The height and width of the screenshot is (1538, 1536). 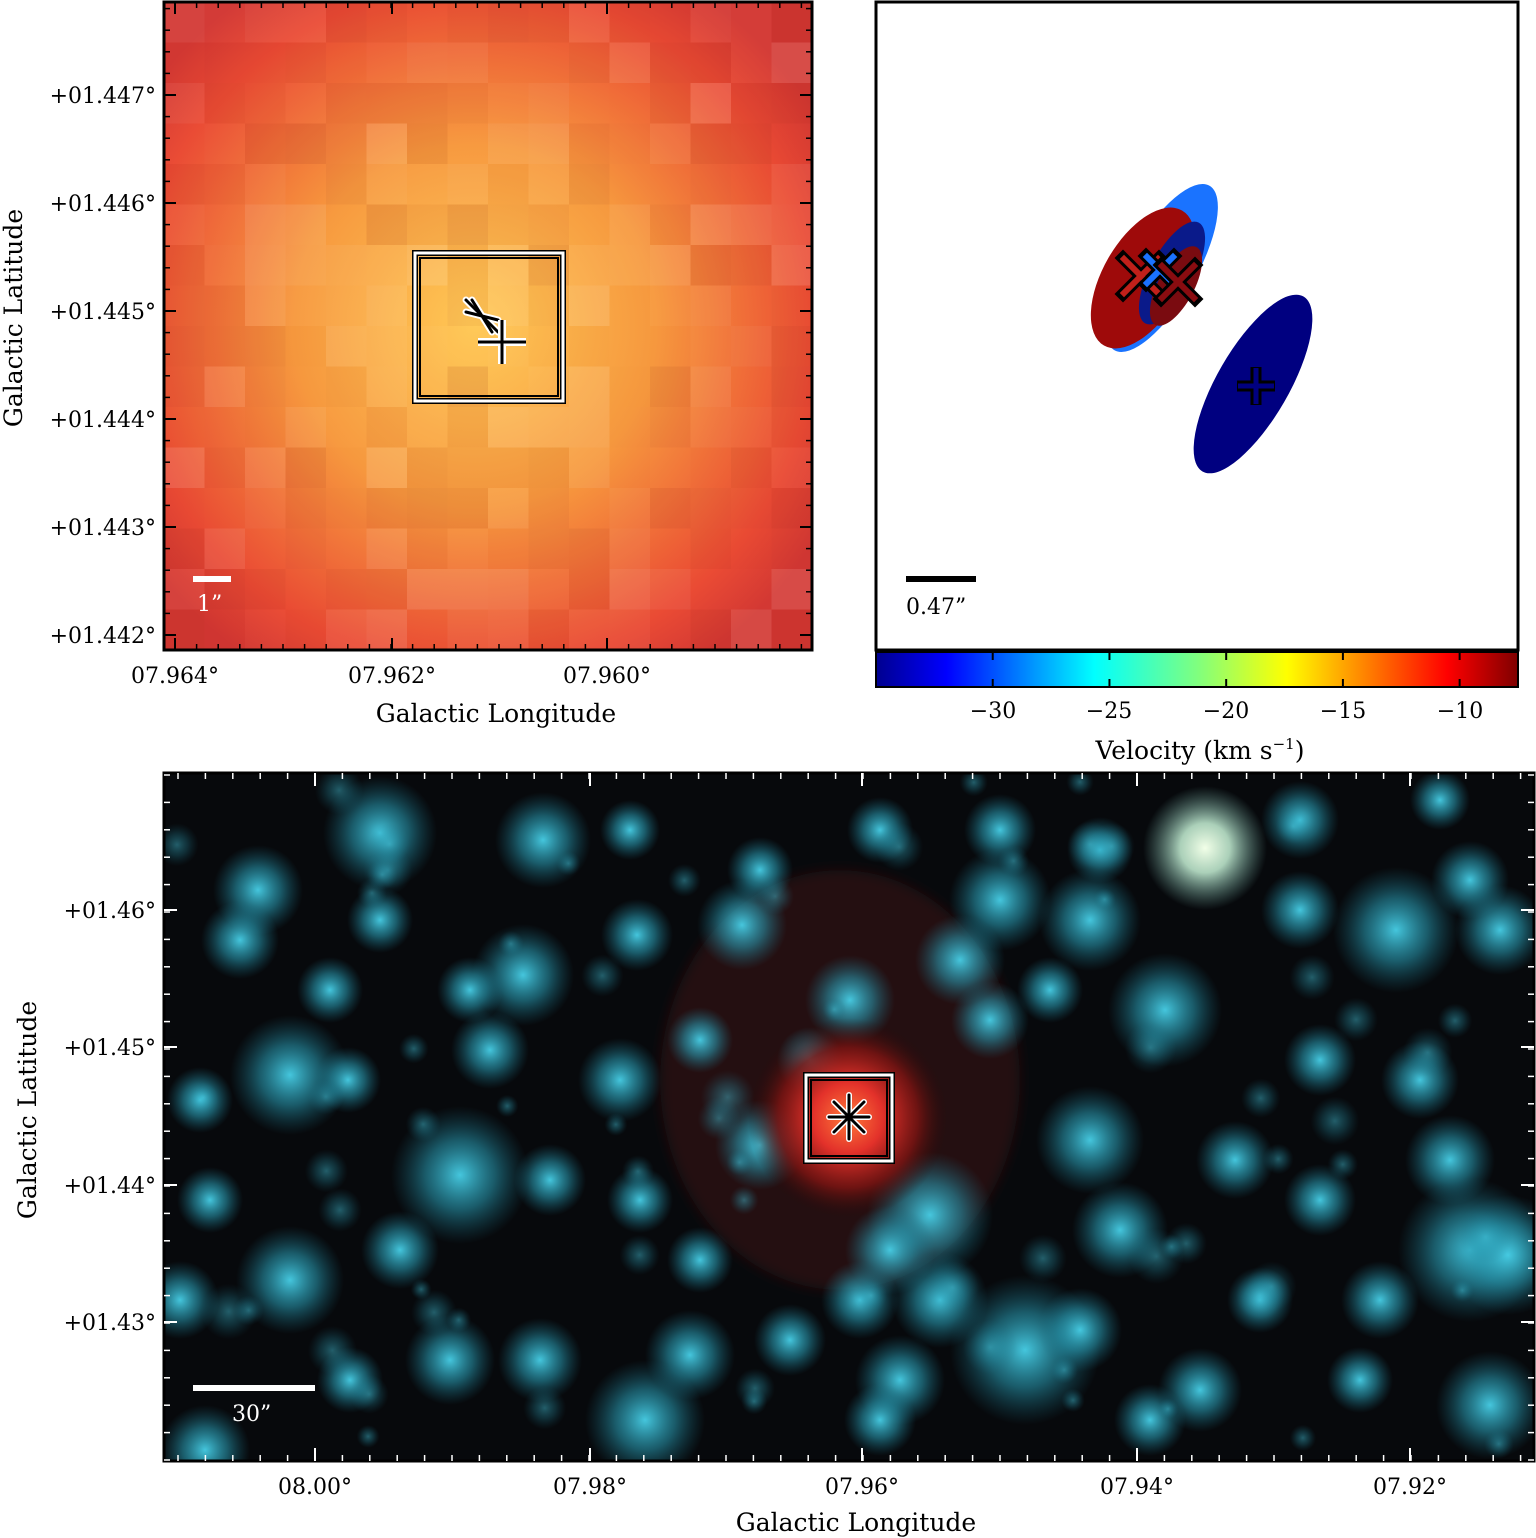 What do you see at coordinates (1109, 711) in the screenshot?
I see `colorbar-tick-1: −25` at bounding box center [1109, 711].